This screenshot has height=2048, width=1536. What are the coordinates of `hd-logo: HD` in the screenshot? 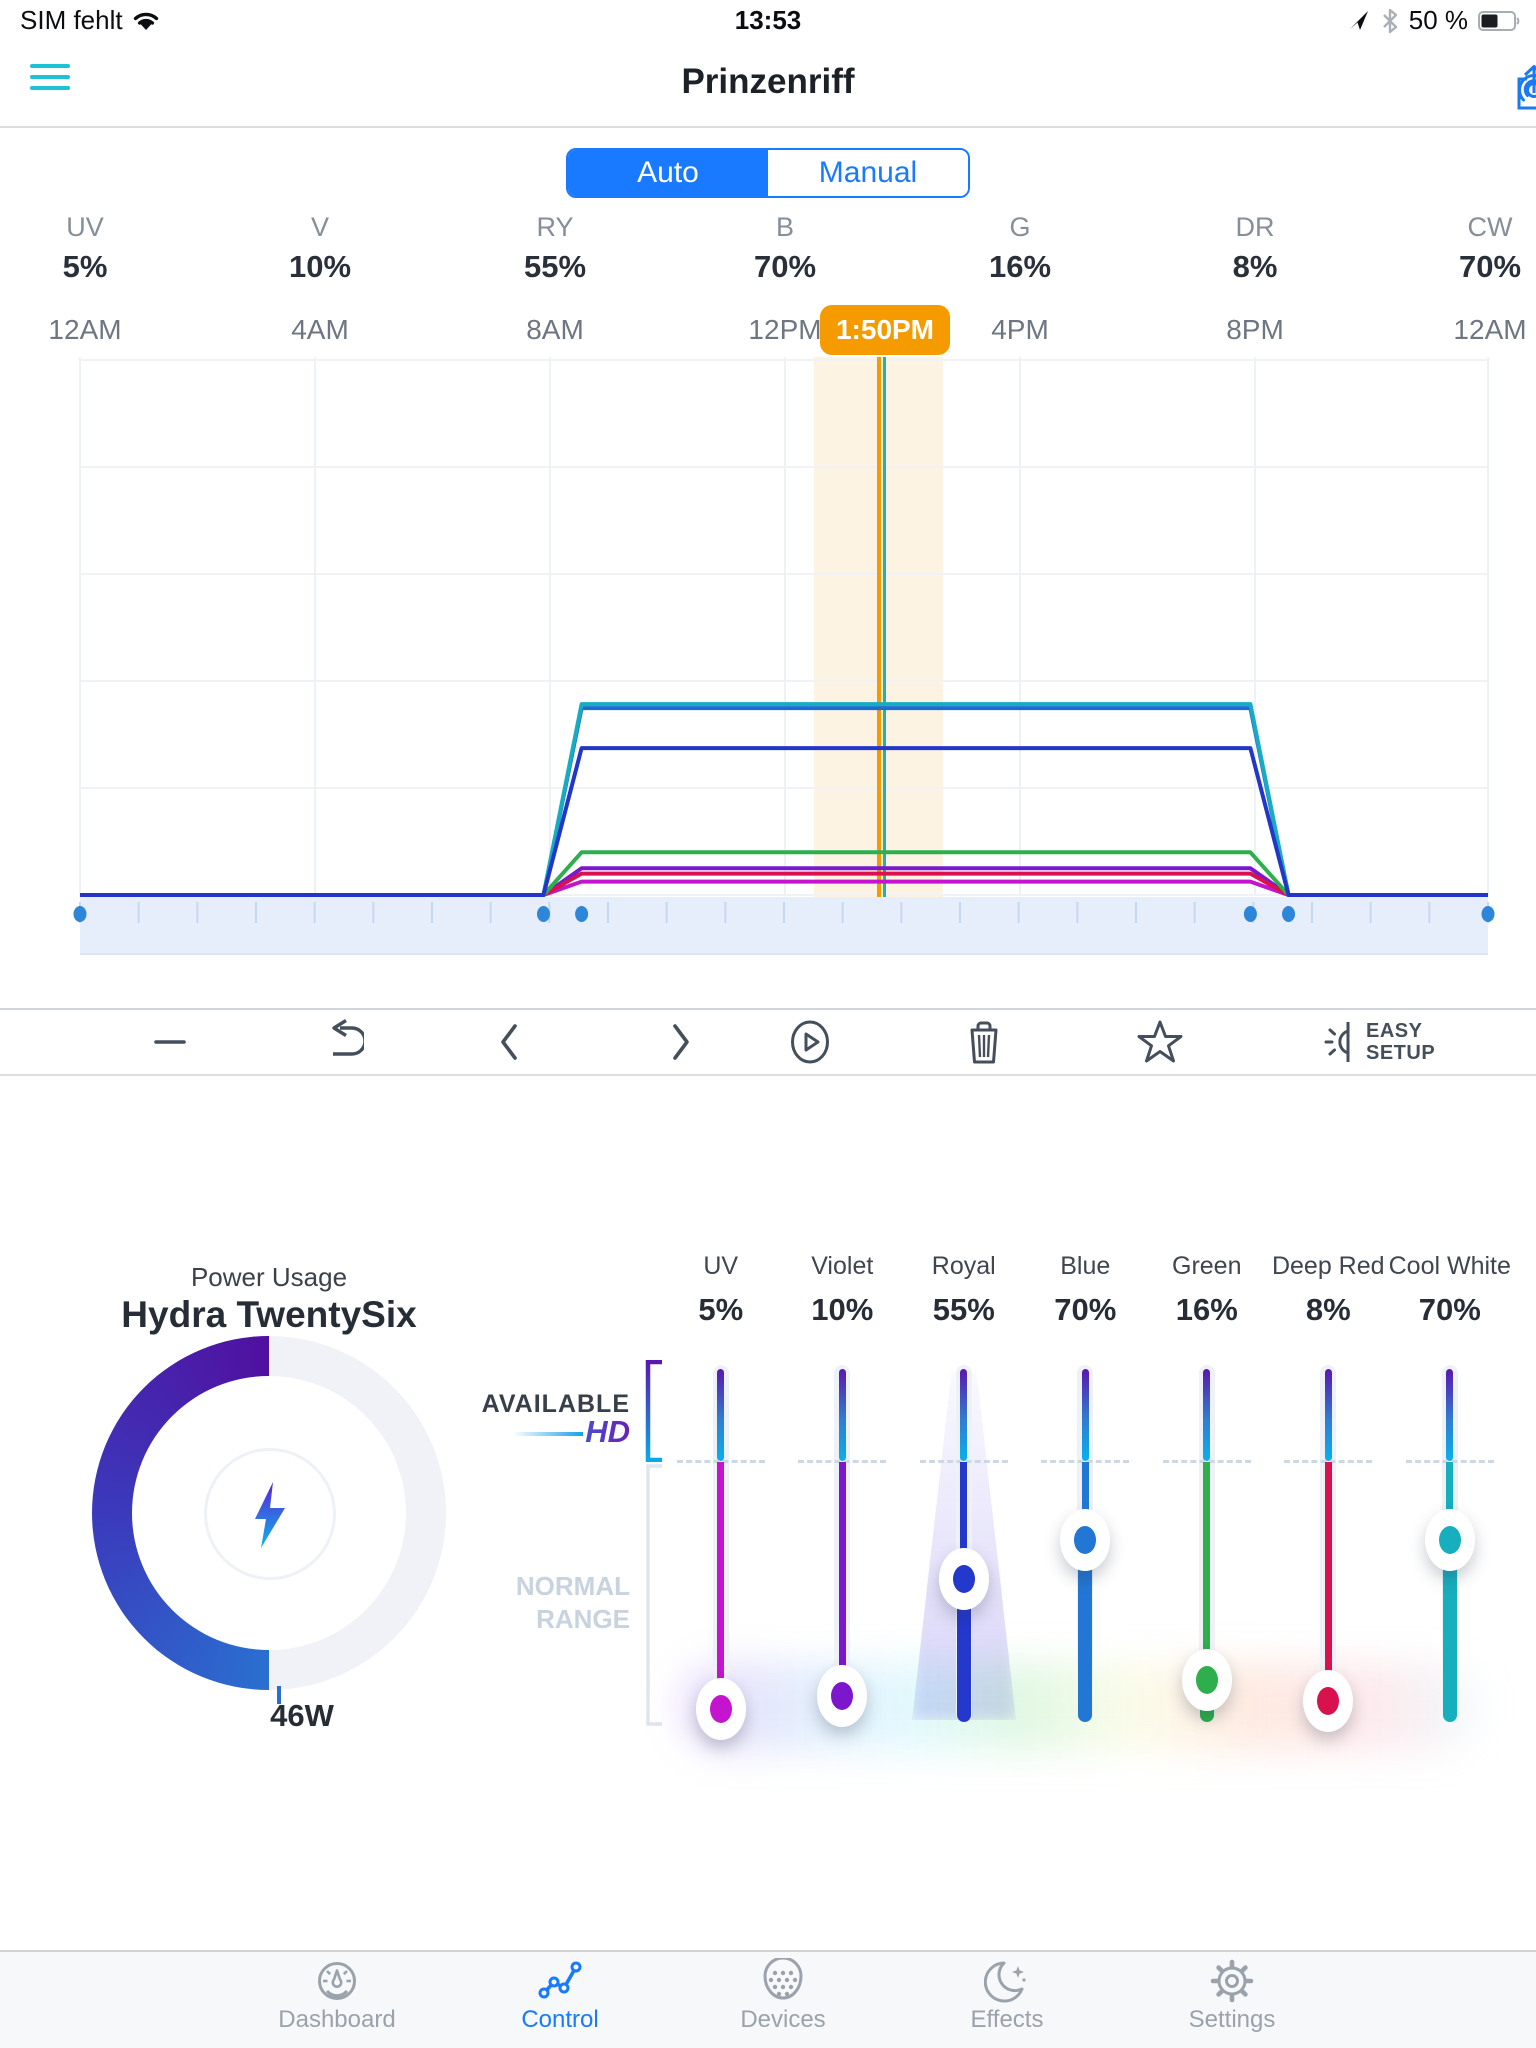 It's located at (569, 1432).